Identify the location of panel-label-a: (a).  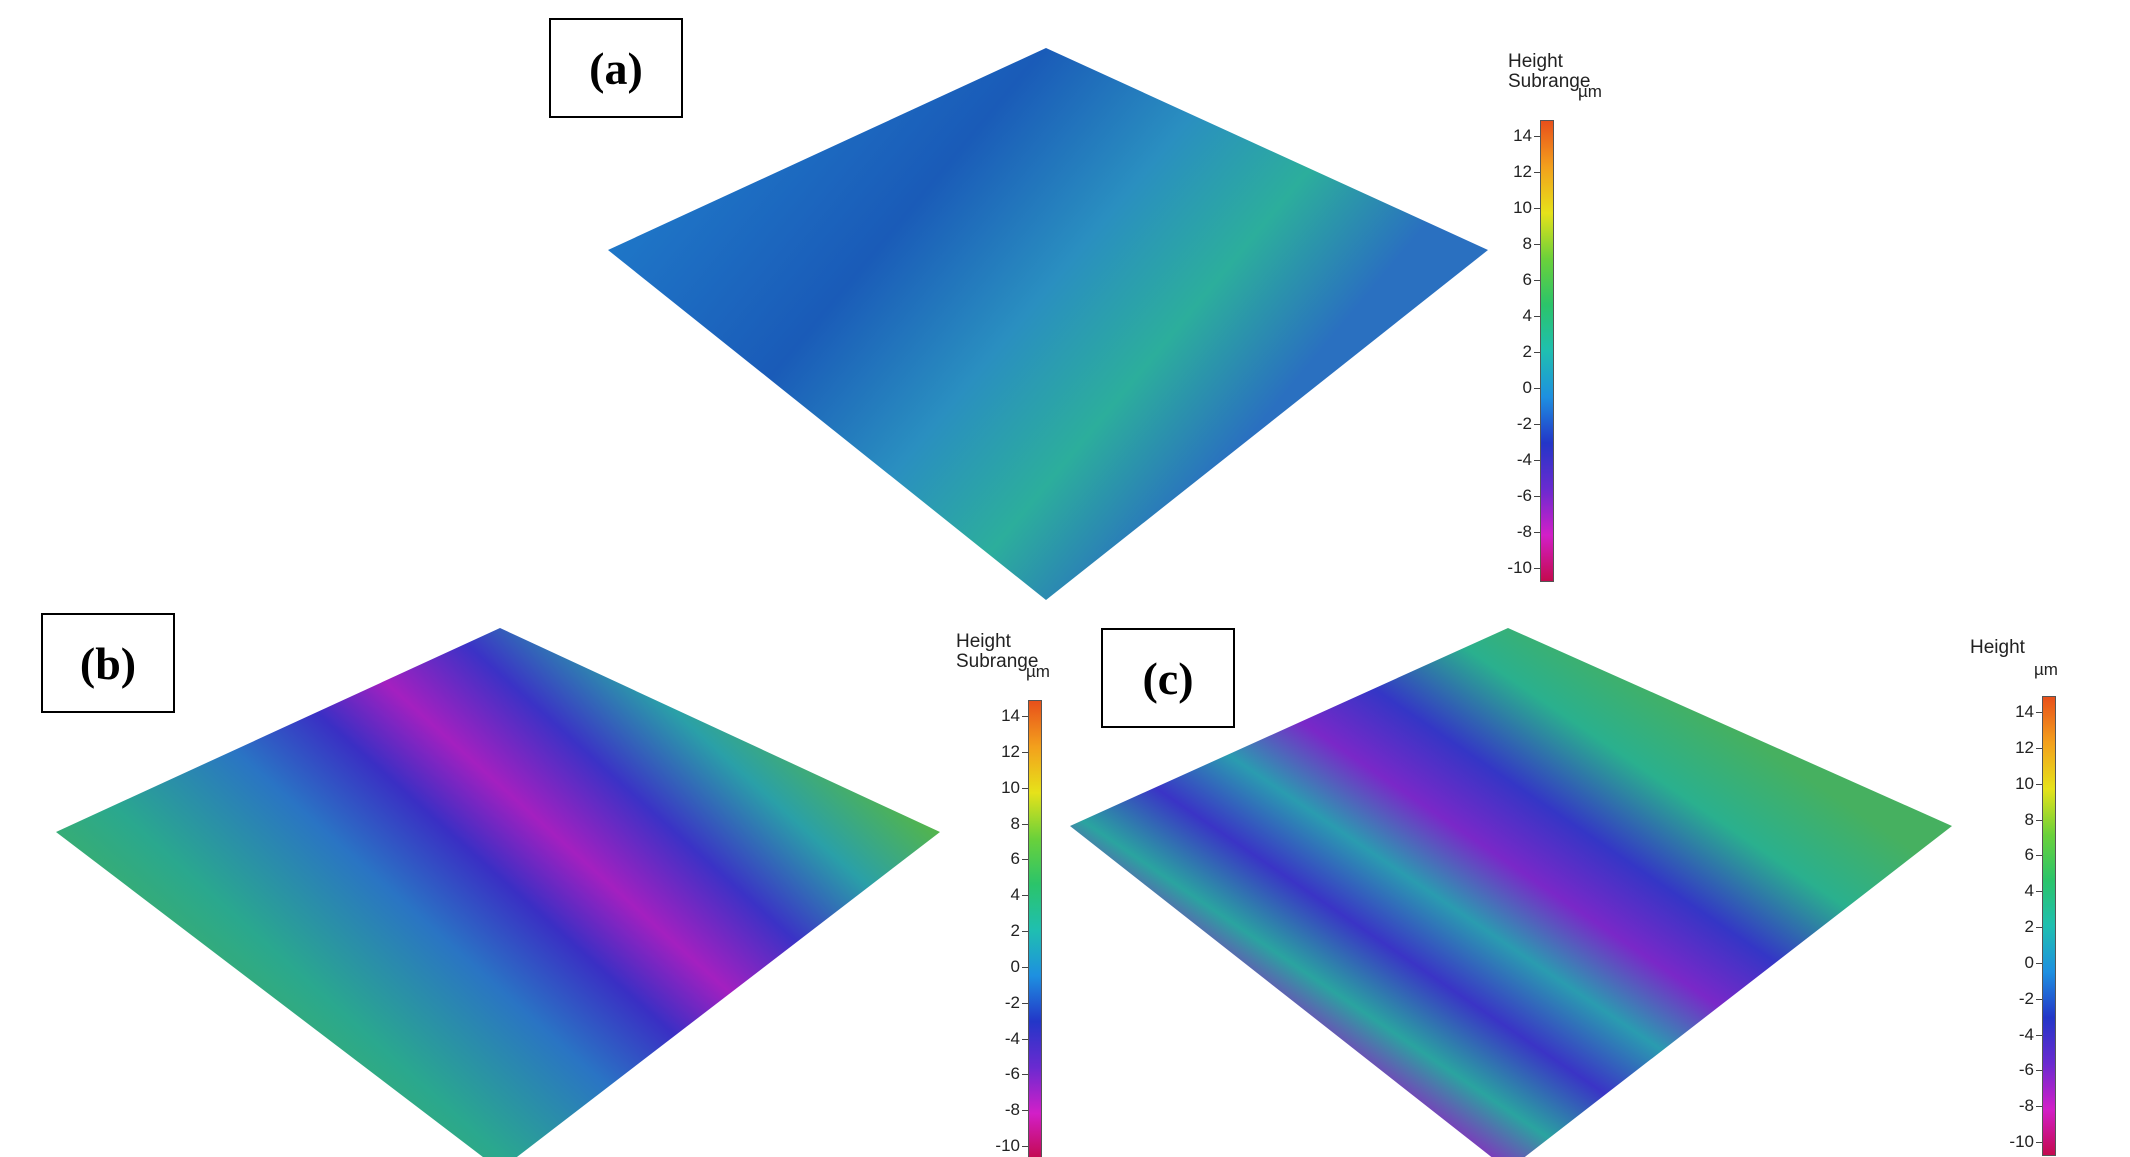
(616, 68).